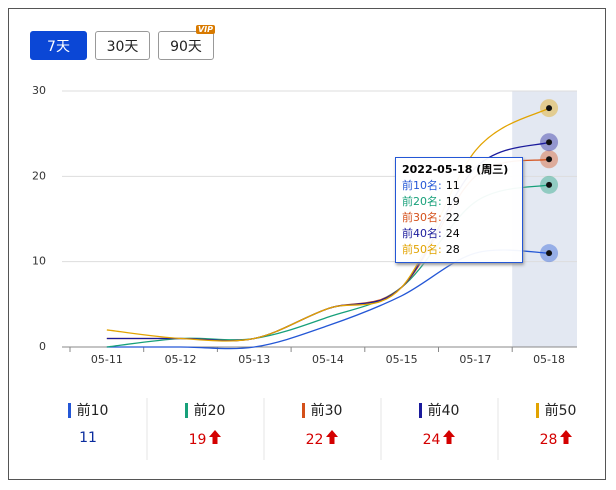  Describe the element at coordinates (88, 423) in the screenshot. I see `legend-item: 前10 11` at that location.